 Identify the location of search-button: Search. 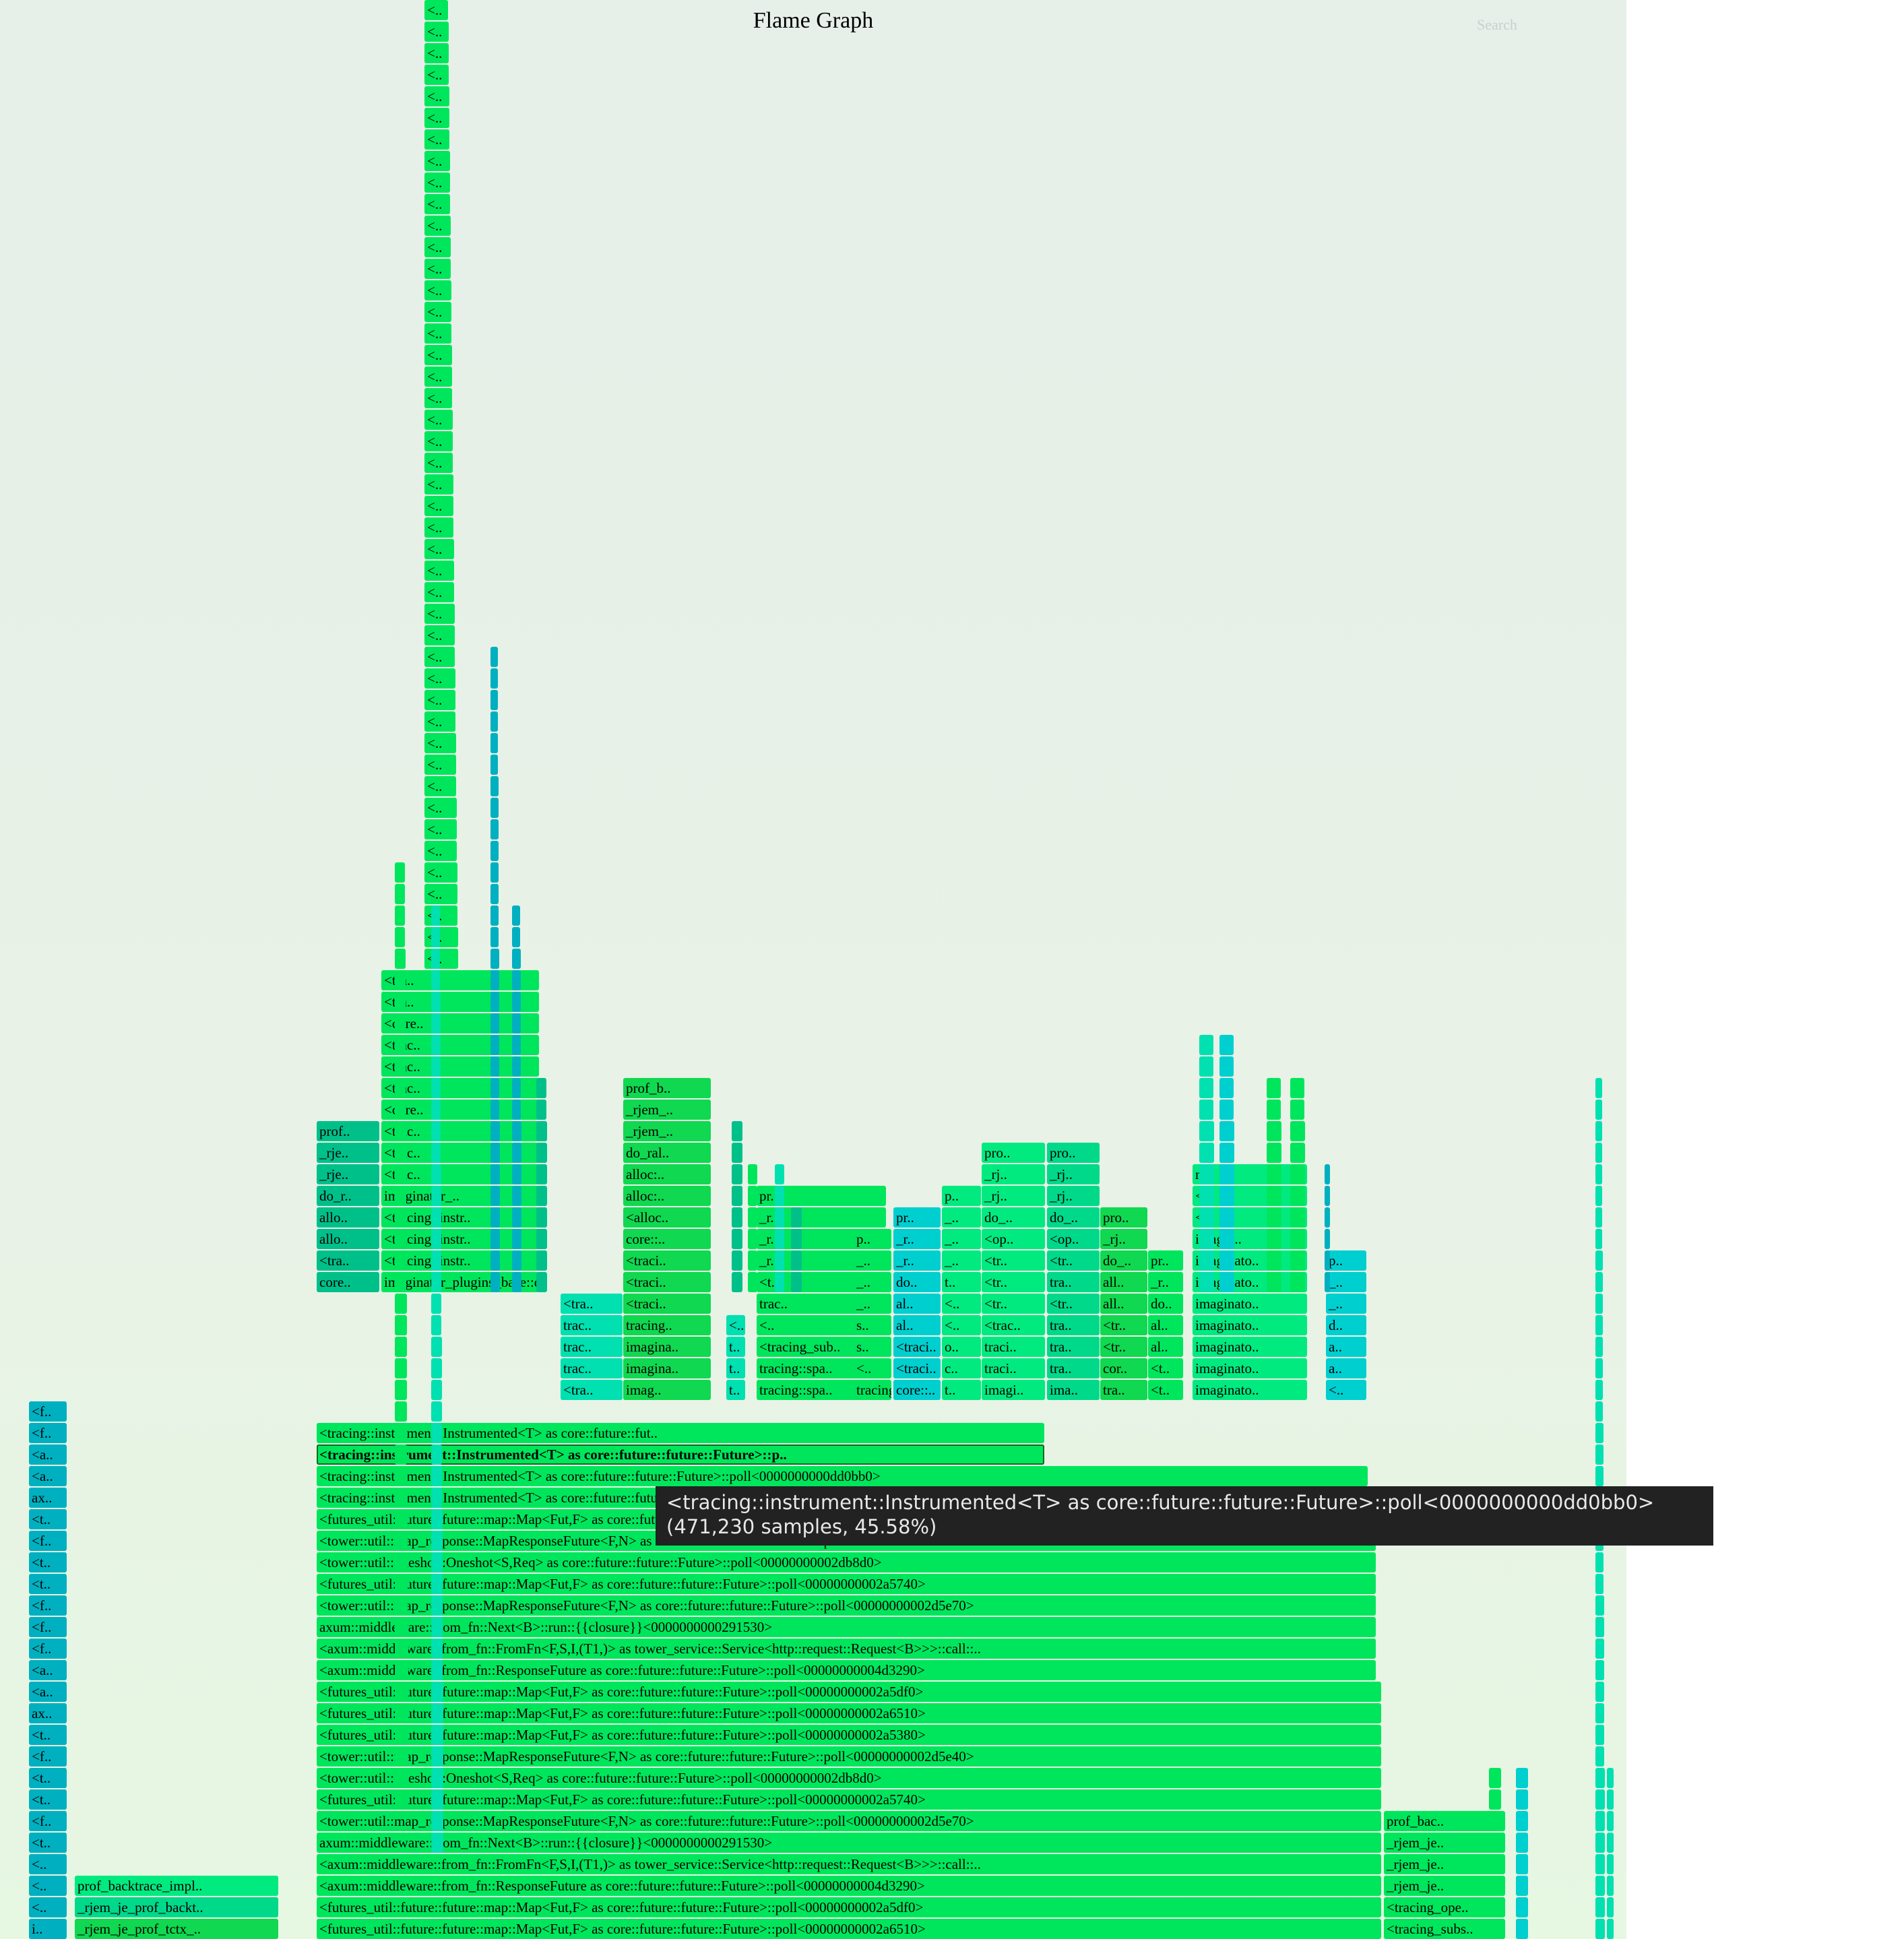
(1497, 24).